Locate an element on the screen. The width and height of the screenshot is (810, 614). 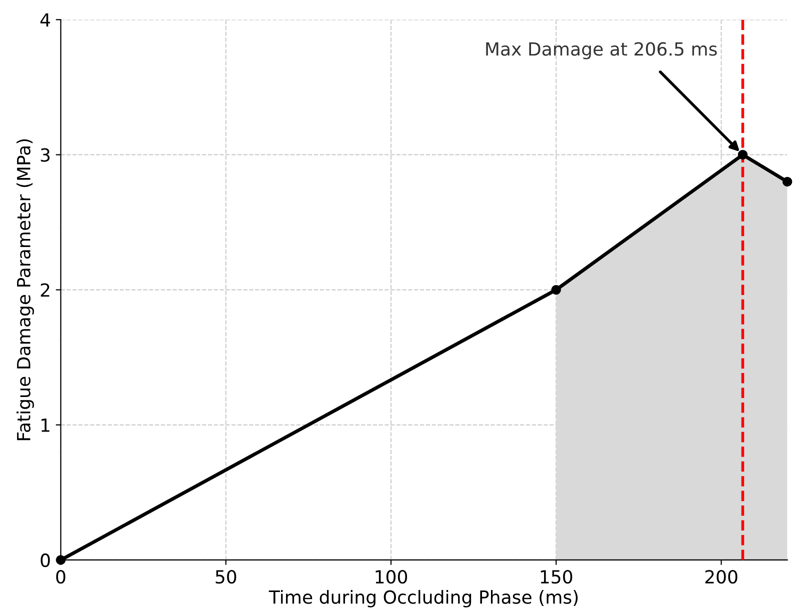
annotation: Max Damage at 206.5 ms is located at coordinates (601, 51).